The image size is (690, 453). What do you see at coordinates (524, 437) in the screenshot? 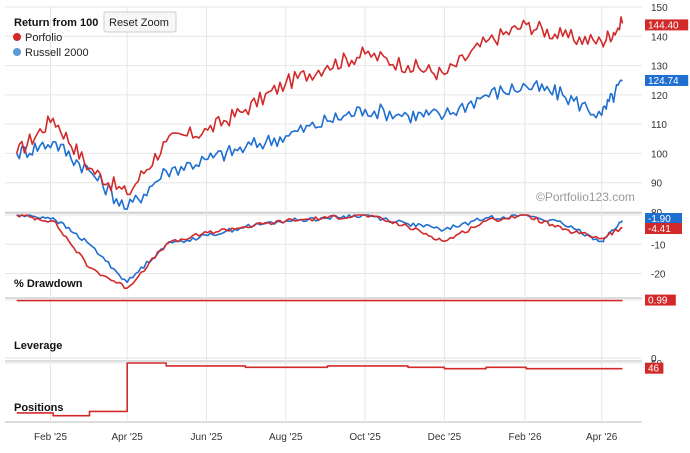
I see `x-tick-label: Feb '26` at bounding box center [524, 437].